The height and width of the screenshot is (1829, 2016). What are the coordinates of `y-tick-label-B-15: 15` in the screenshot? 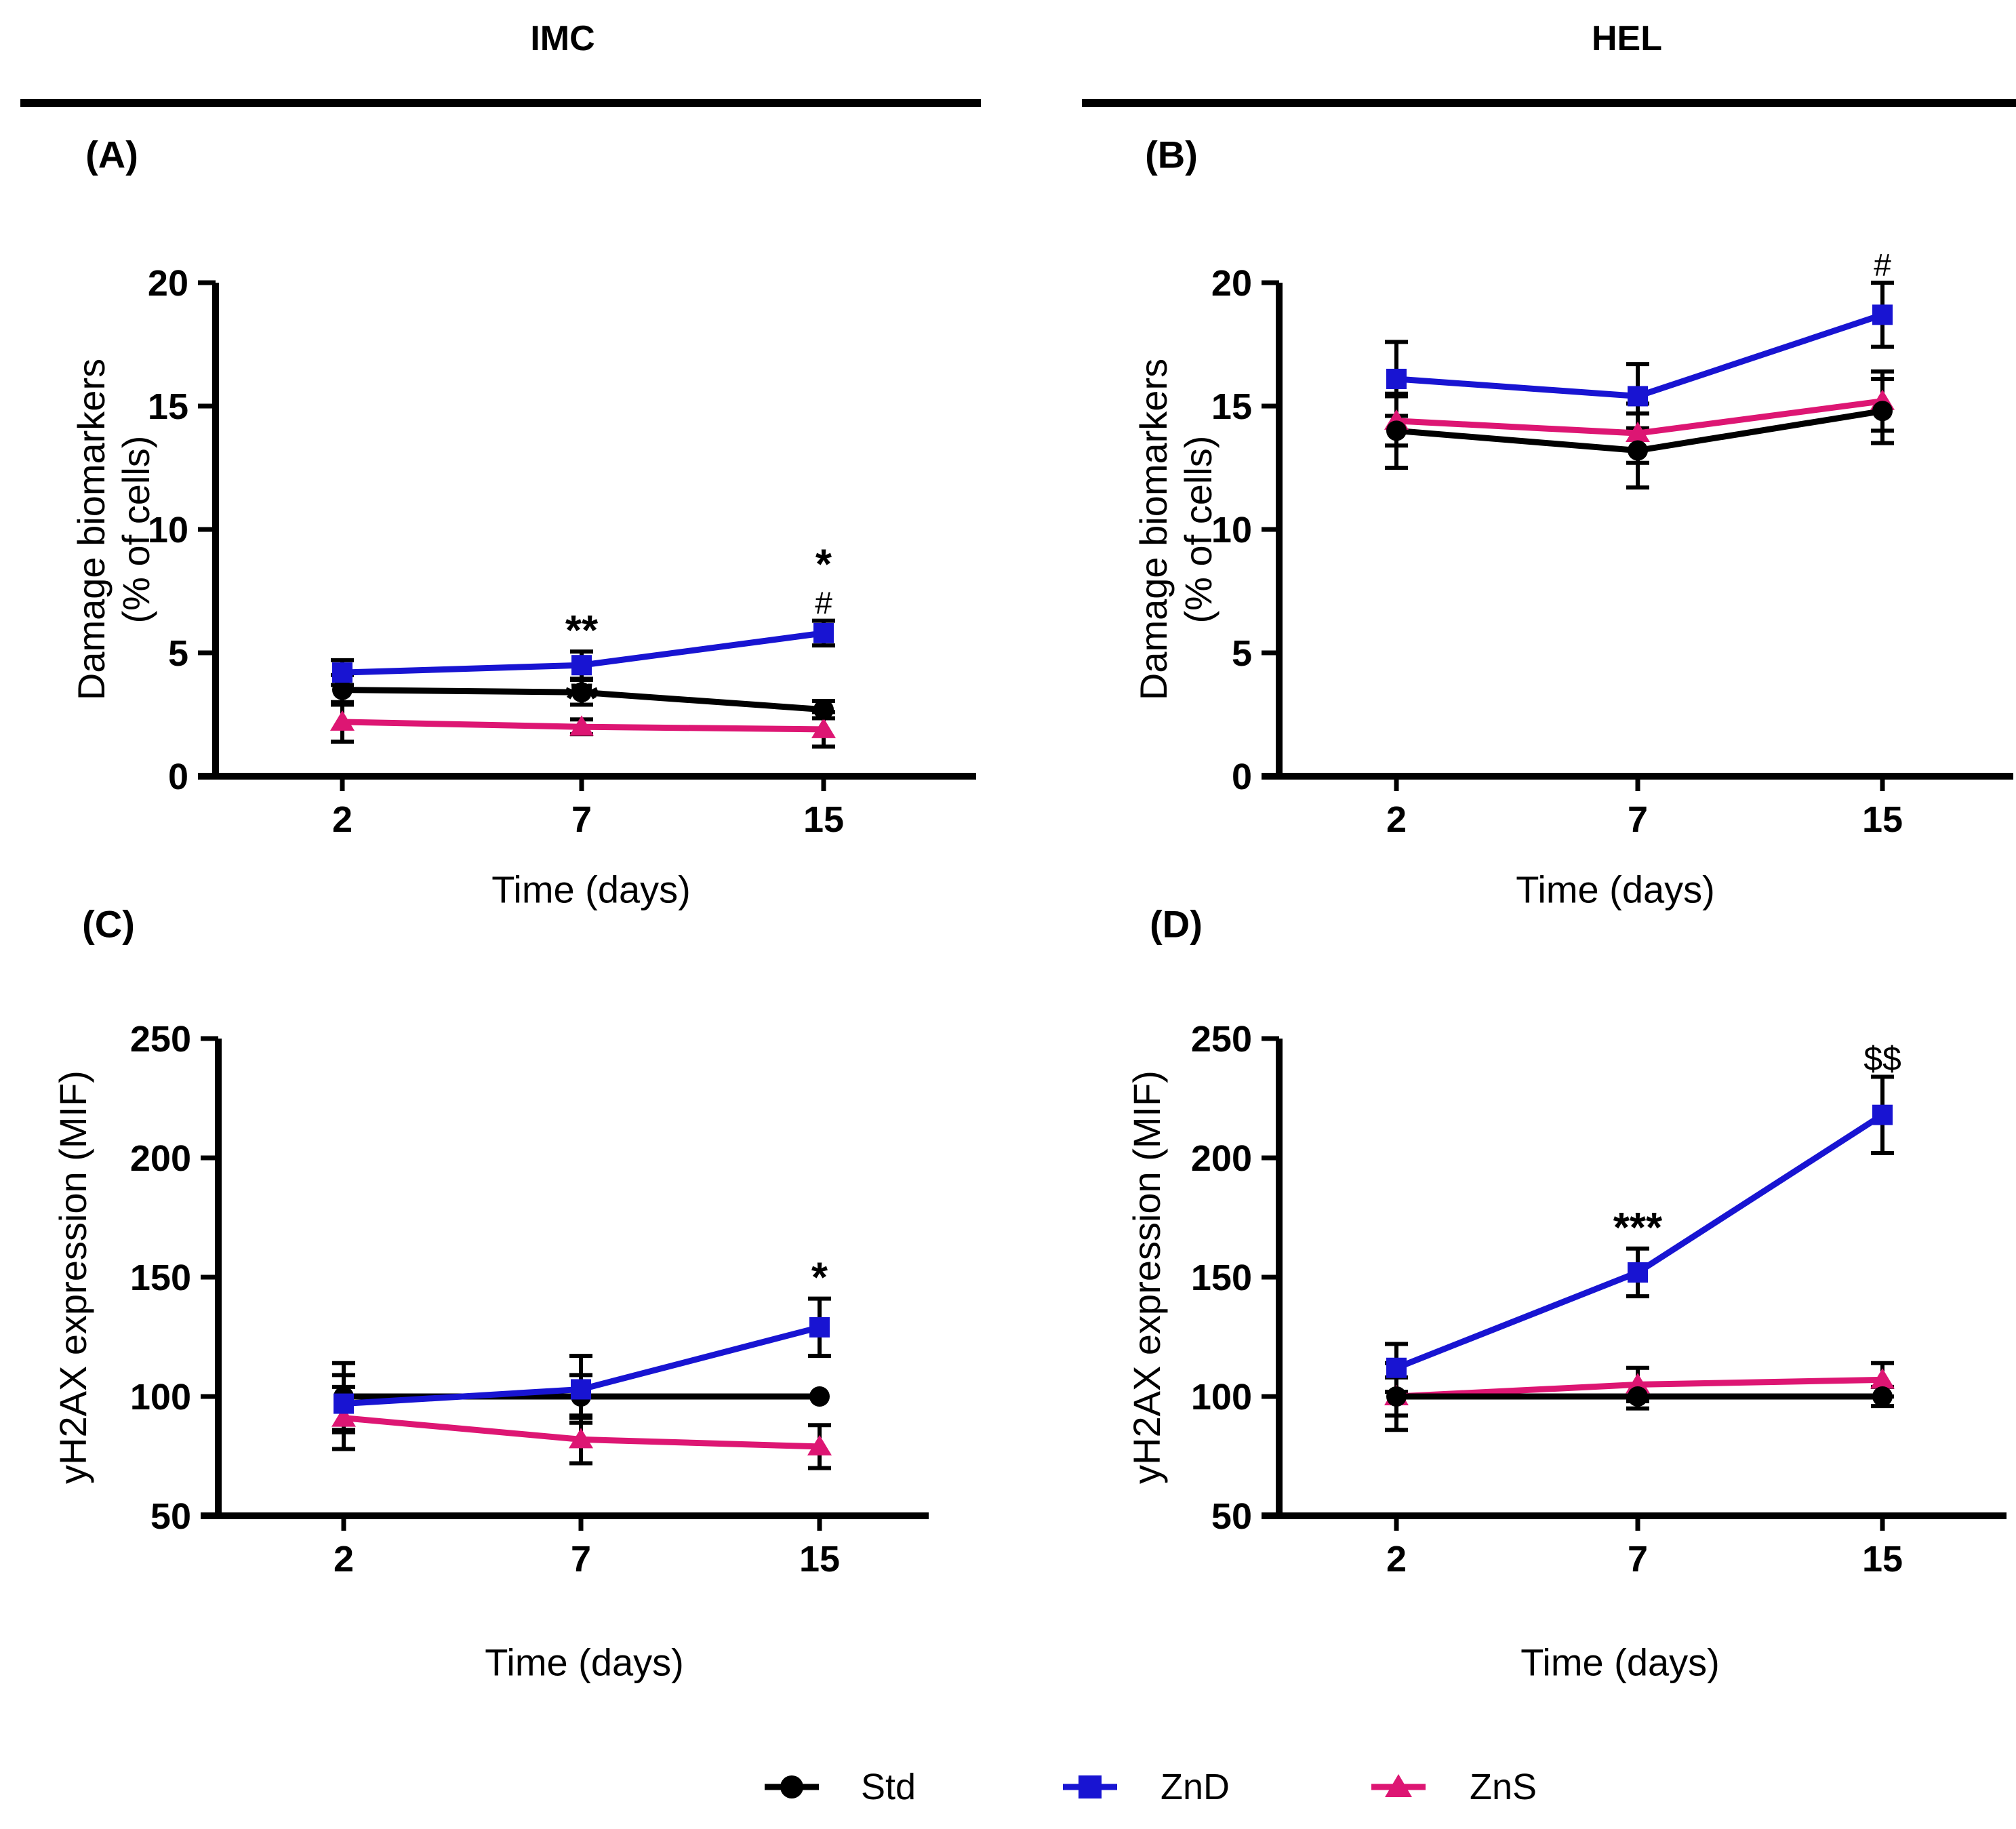 It's located at (1231, 406).